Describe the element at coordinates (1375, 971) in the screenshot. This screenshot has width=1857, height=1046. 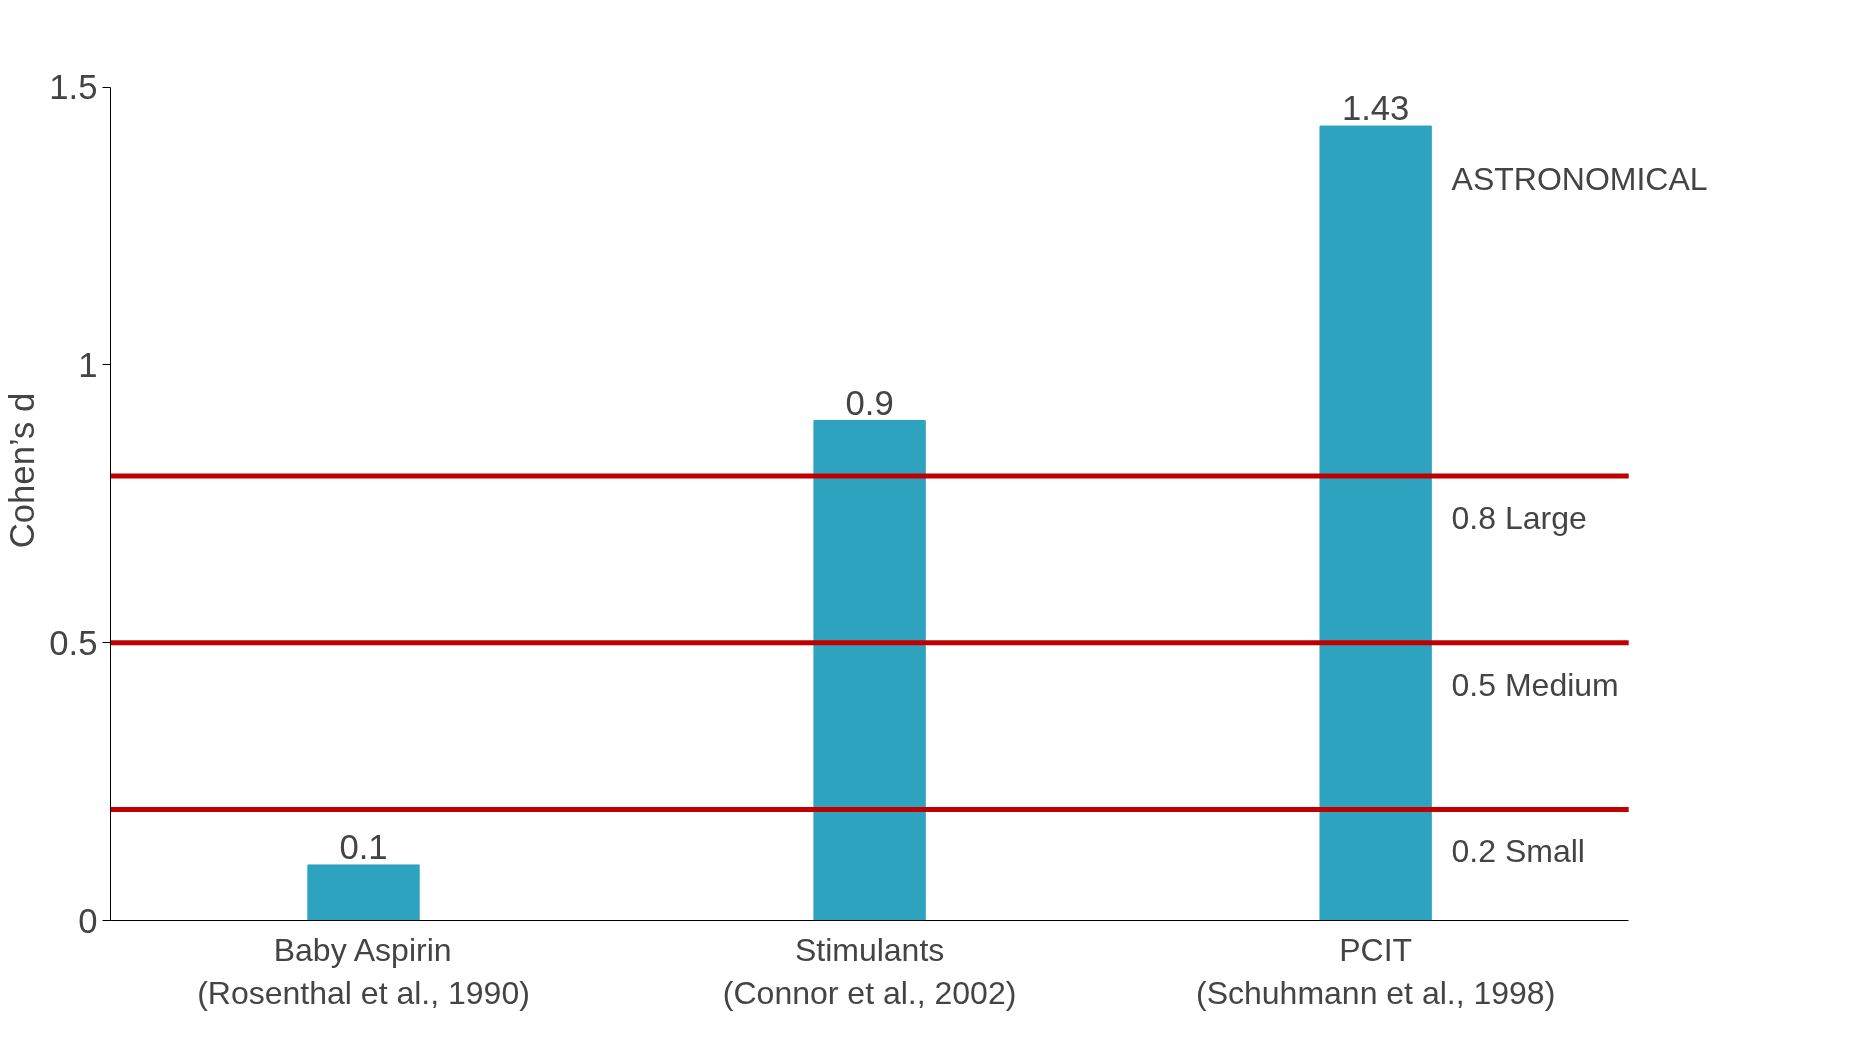
I see `x-tick-label: PCIT (Schuhmann et al., 1998)` at that location.